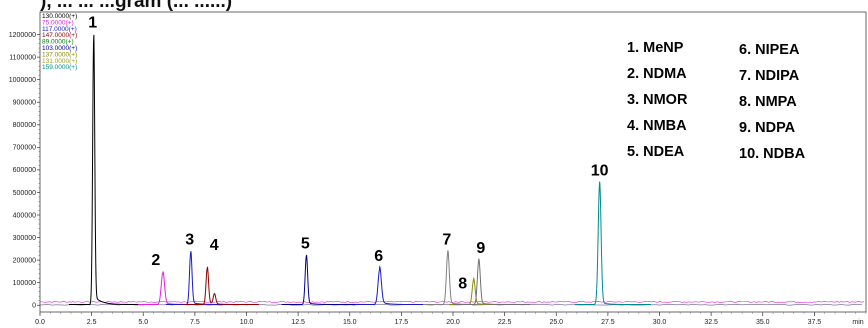  Describe the element at coordinates (92, 22) in the screenshot. I see `peak-1-label: 1` at that location.